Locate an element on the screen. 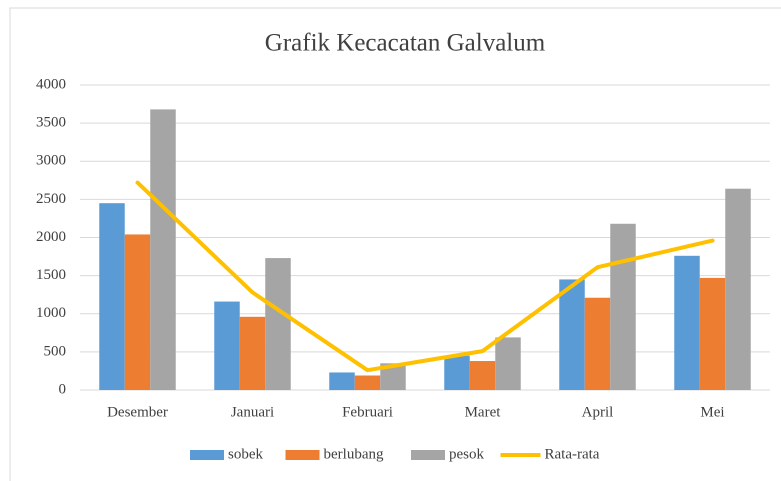 The height and width of the screenshot is (481, 781). x-tick-label: Maret is located at coordinates (483, 412).